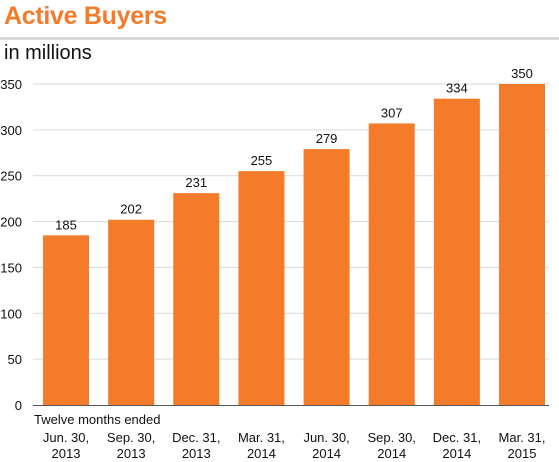 Image resolution: width=559 pixels, height=462 pixels. I want to click on chart-subtitle: in millions, so click(48, 53).